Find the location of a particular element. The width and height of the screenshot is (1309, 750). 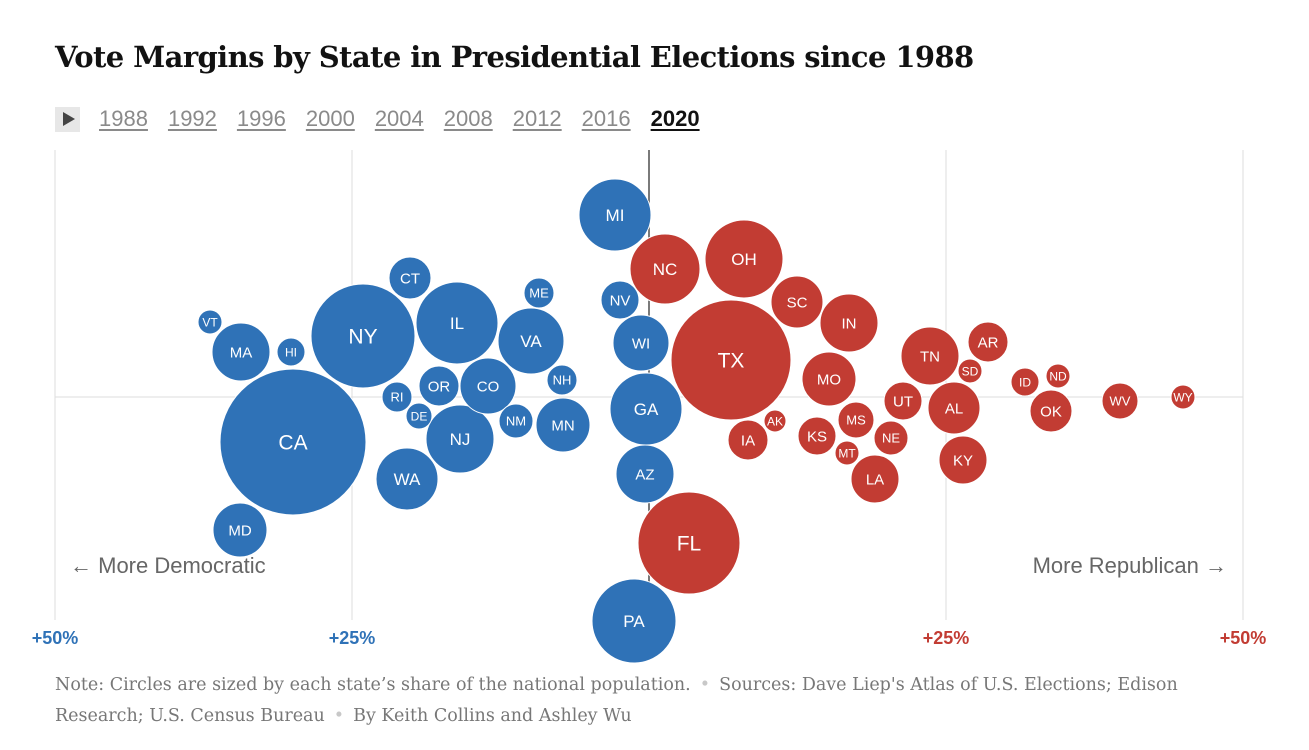

state-circle-az is located at coordinates (645, 474).